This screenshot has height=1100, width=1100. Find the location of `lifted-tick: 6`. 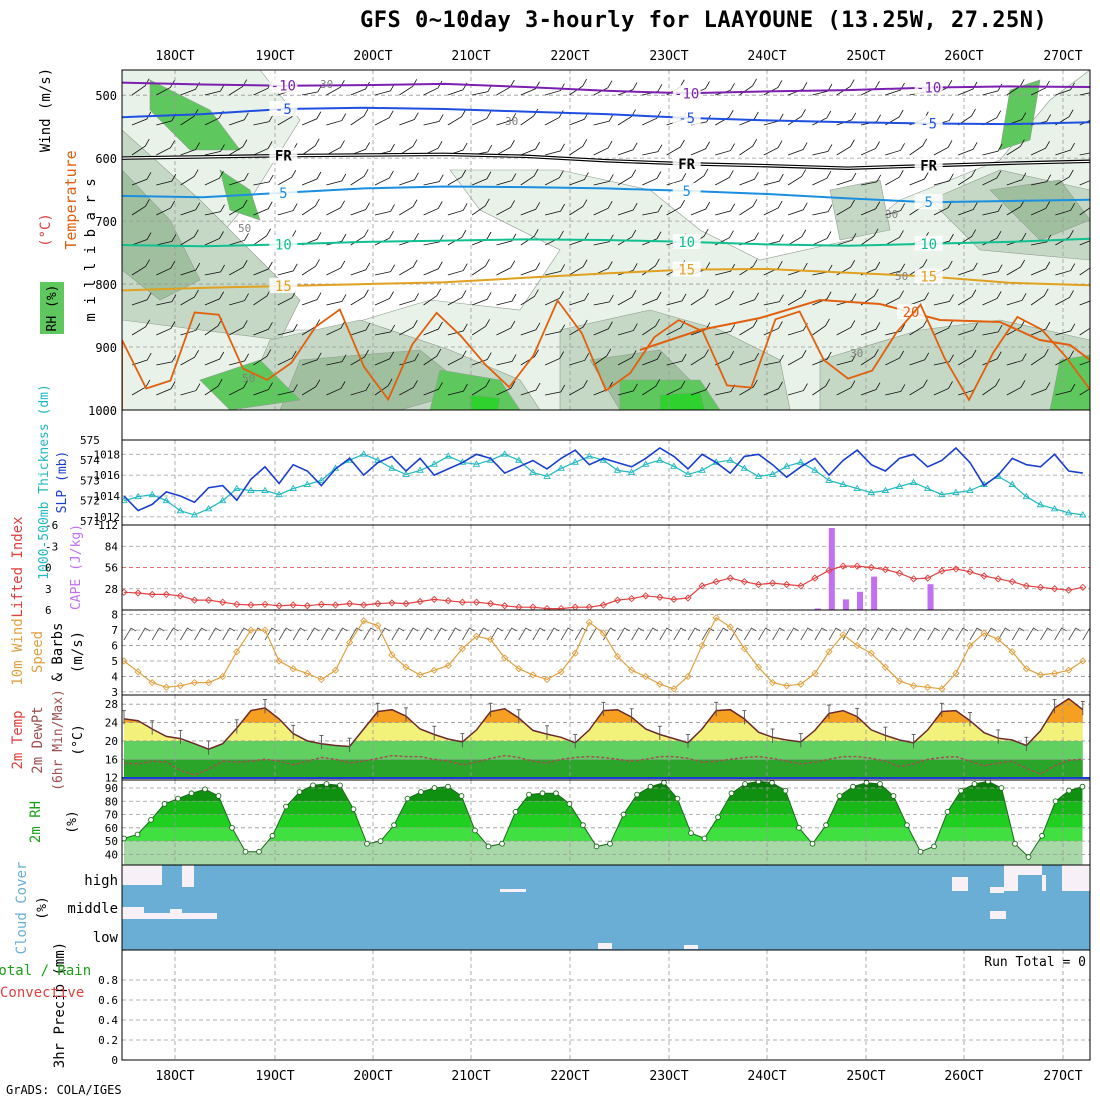

lifted-tick: 6 is located at coordinates (48, 610).